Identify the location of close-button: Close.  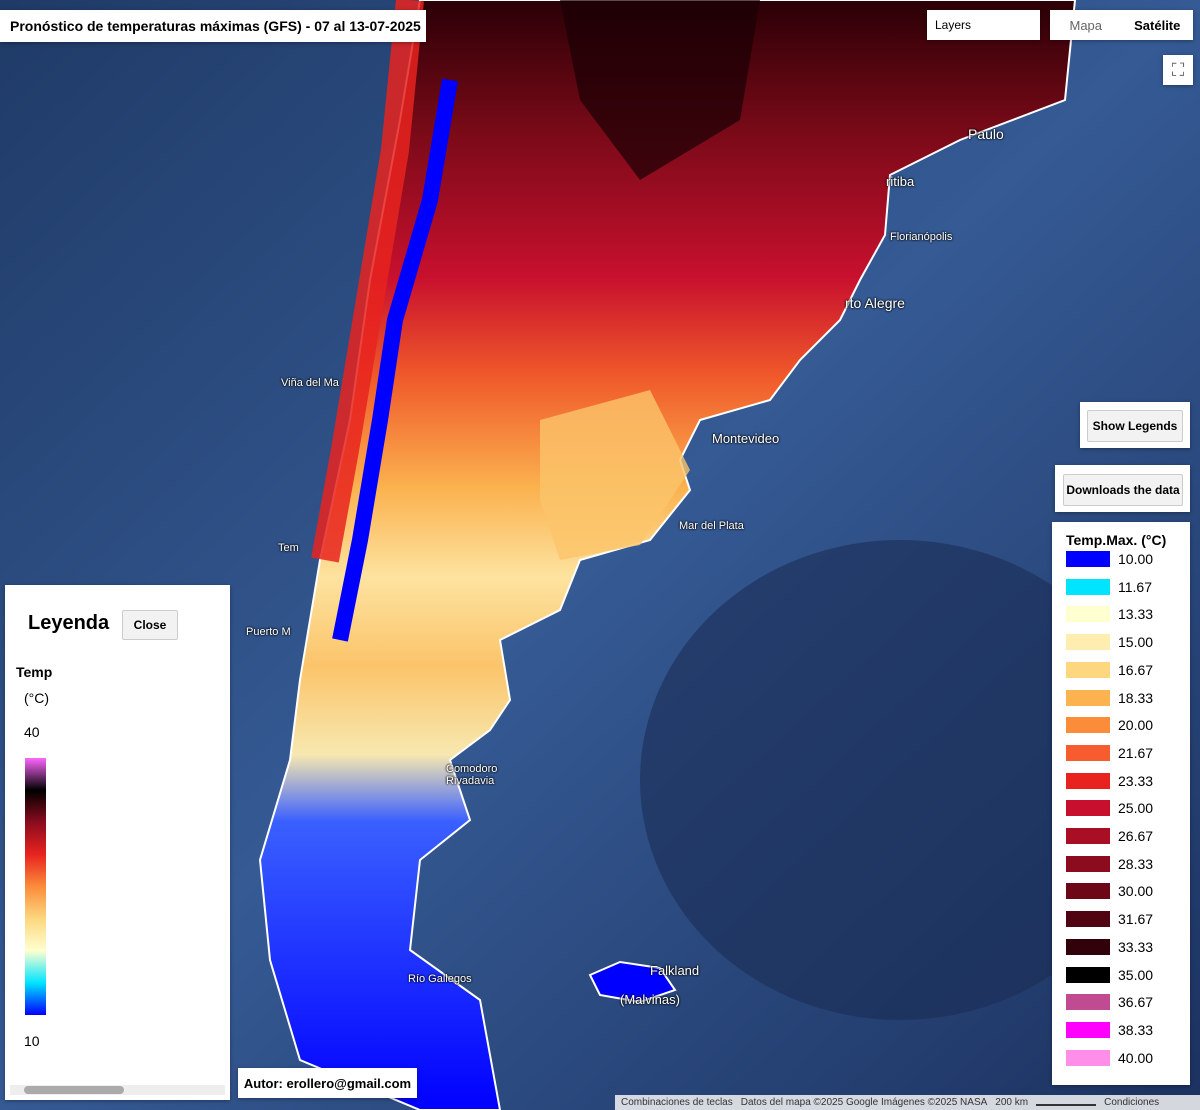
(150, 625).